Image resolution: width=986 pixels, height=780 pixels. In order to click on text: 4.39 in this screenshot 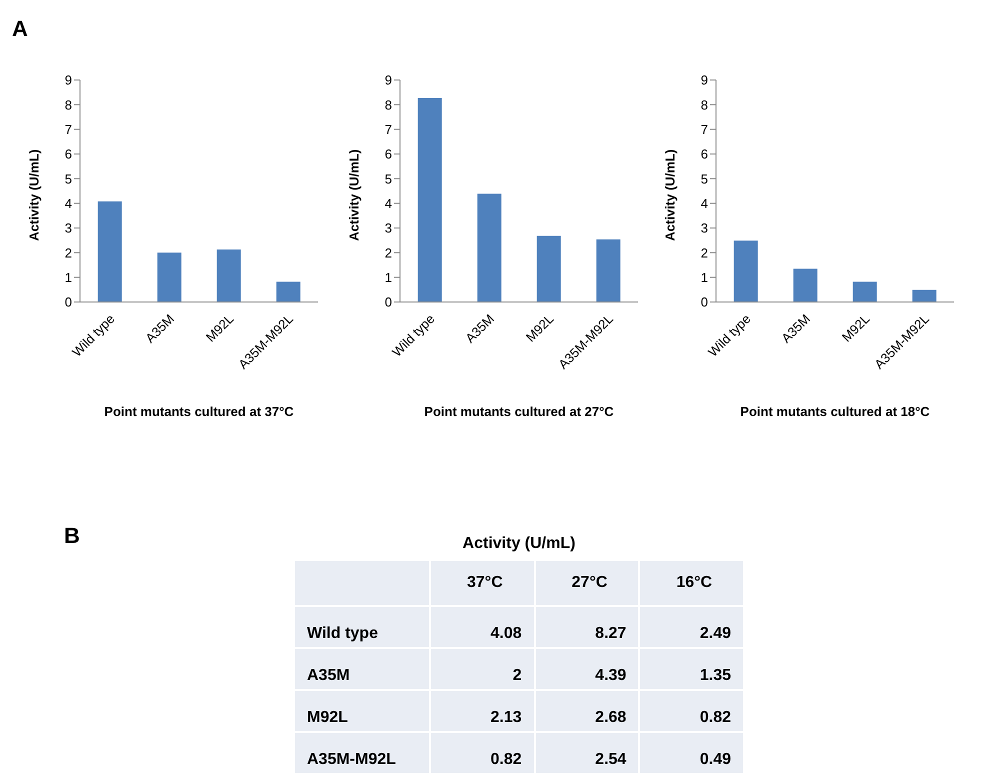, I will do `click(610, 675)`.